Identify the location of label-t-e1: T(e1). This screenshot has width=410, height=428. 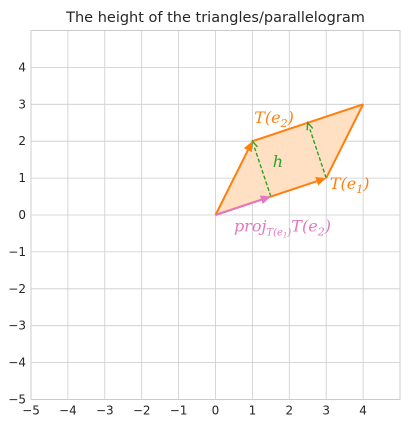
(350, 185).